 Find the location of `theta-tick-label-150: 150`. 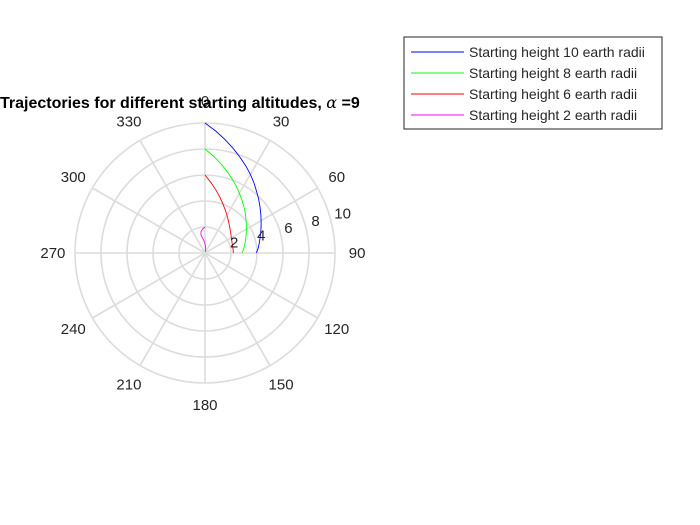

theta-tick-label-150: 150 is located at coordinates (281, 385).